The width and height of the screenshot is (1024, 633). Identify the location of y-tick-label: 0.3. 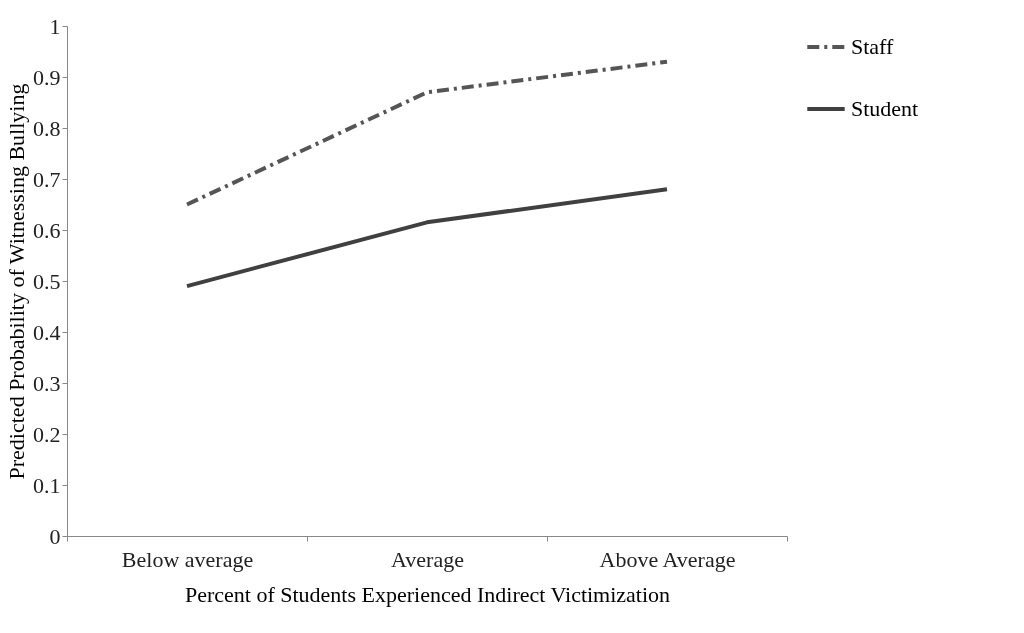
(47, 383).